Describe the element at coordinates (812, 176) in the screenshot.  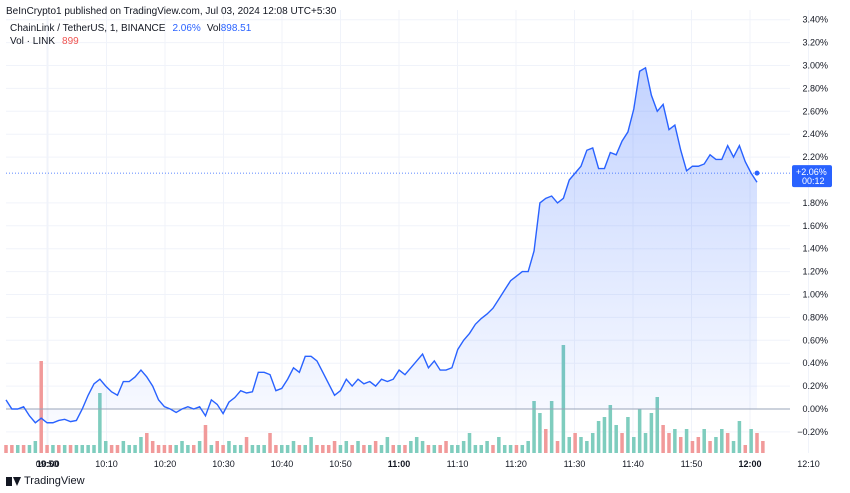
I see `price-badge: +2.06% 00:12` at that location.